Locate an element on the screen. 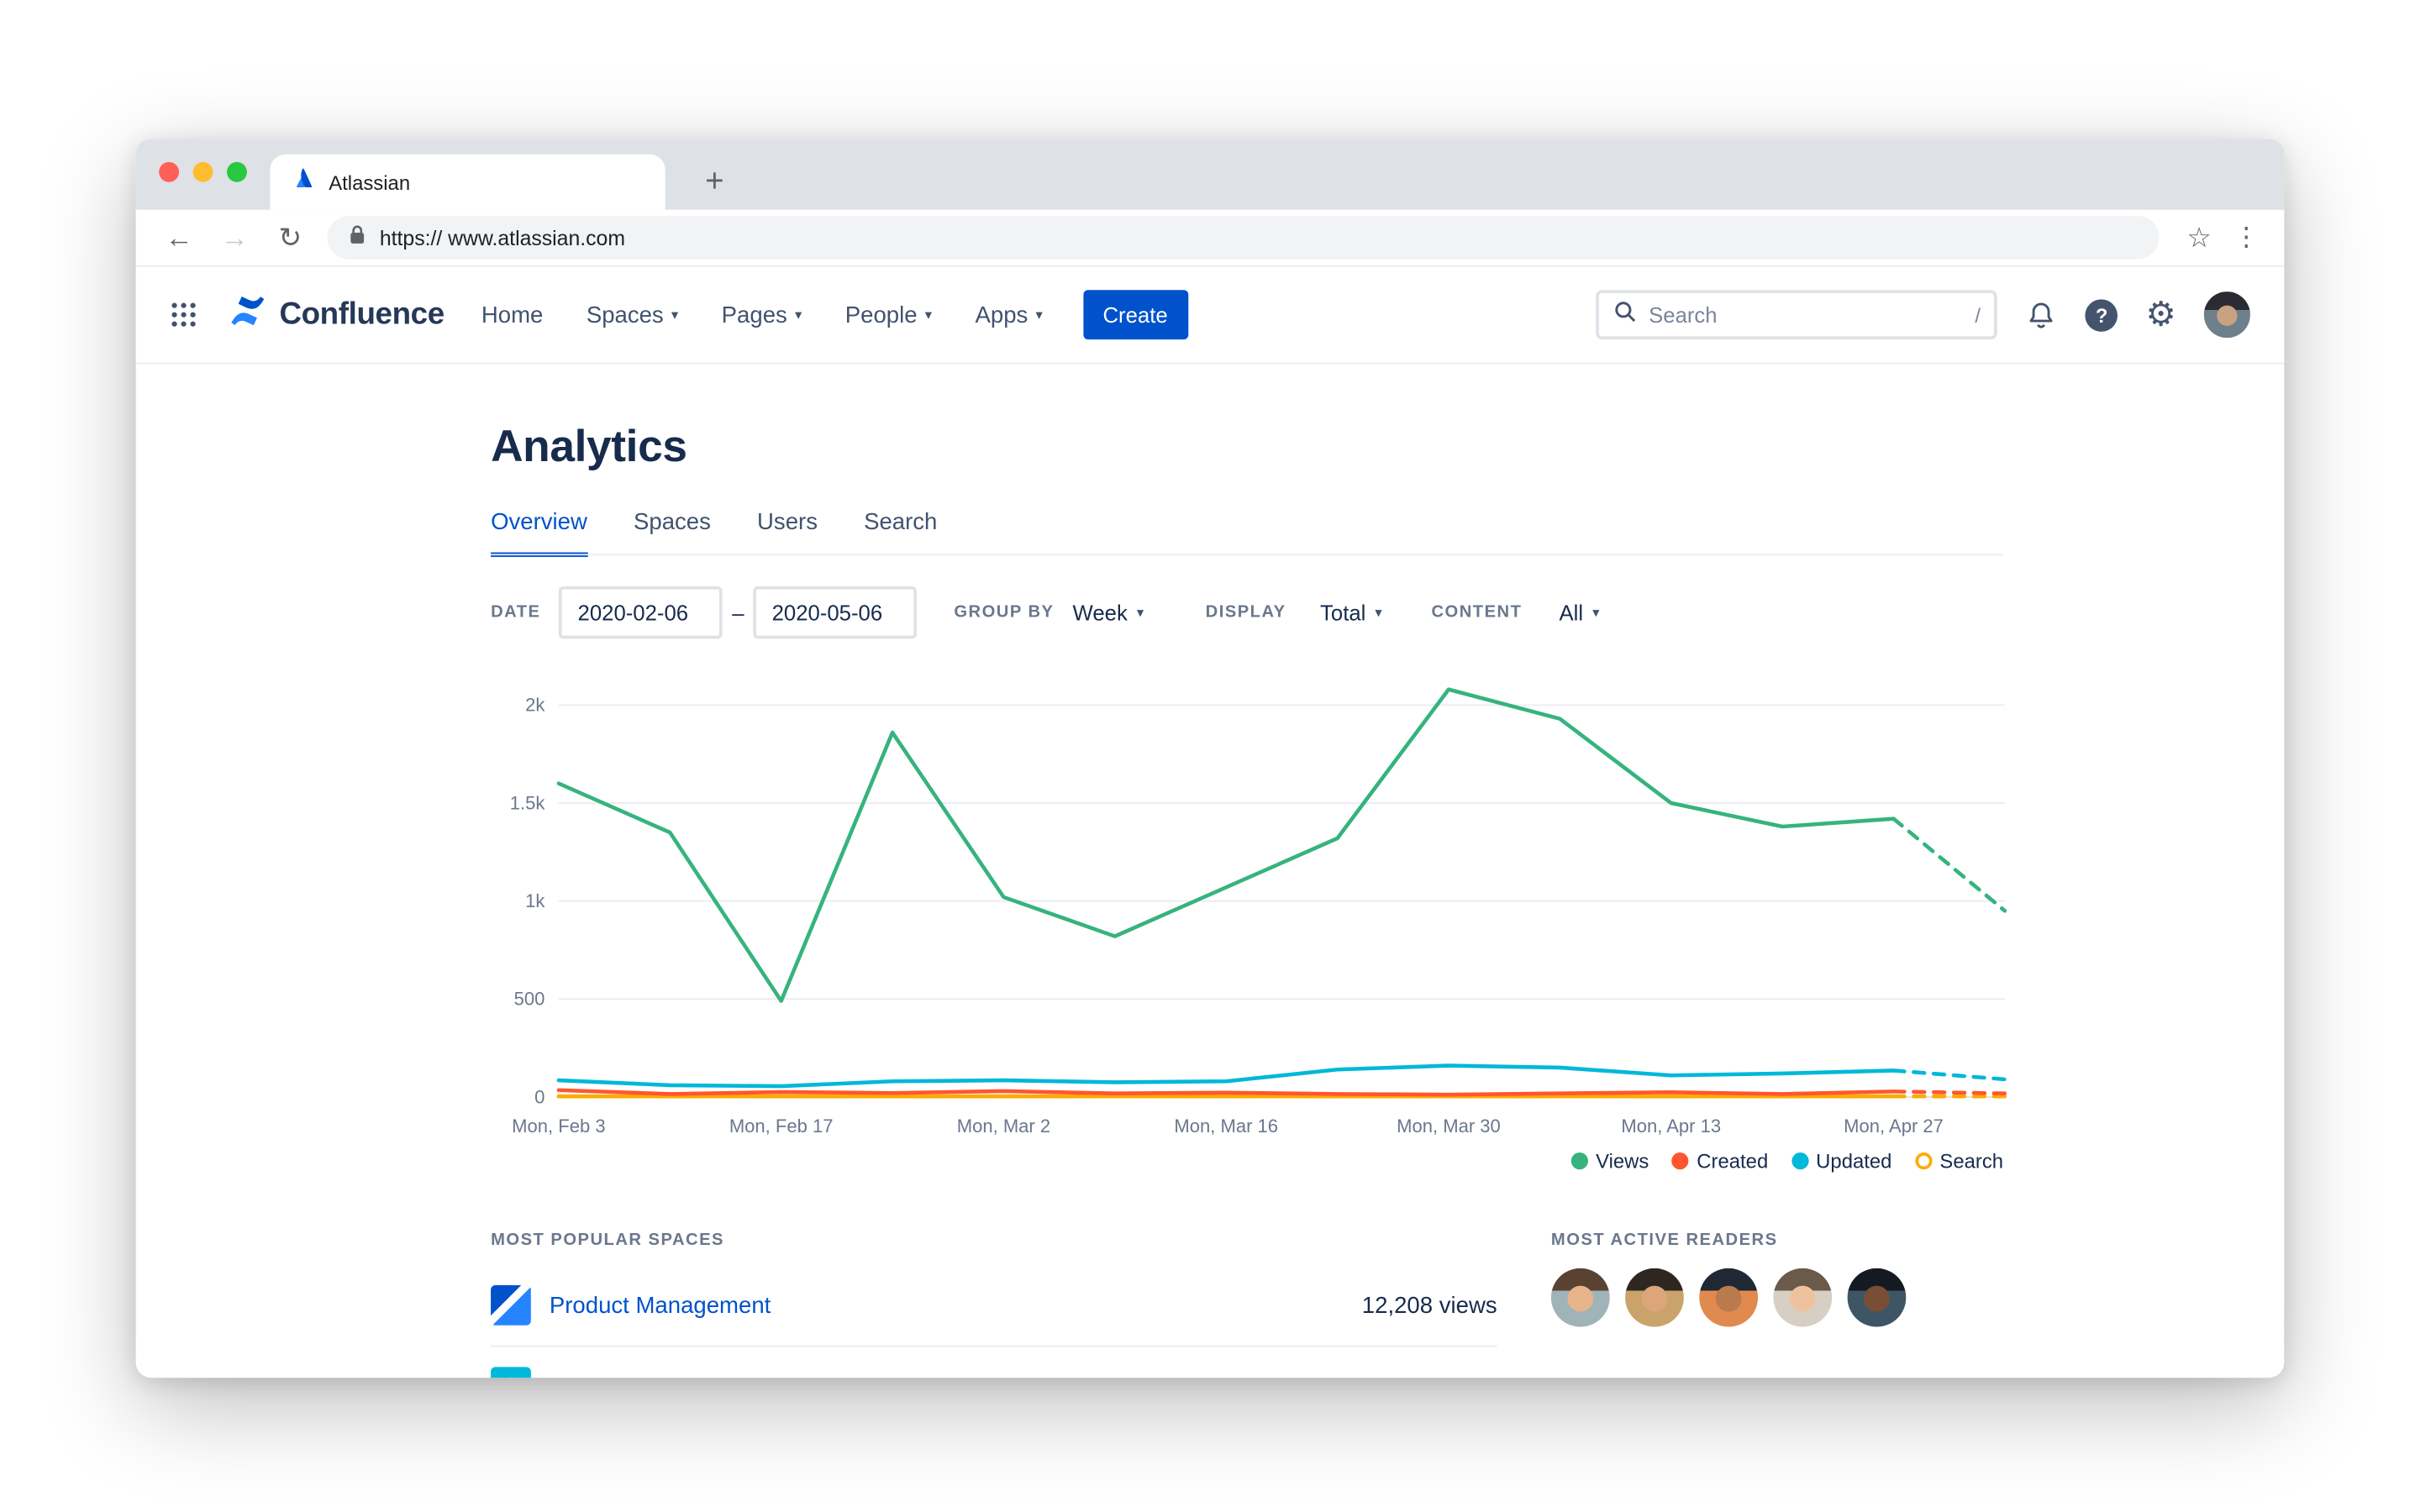 This screenshot has height=1512, width=2420. legend-item-views: Views is located at coordinates (1609, 1161).